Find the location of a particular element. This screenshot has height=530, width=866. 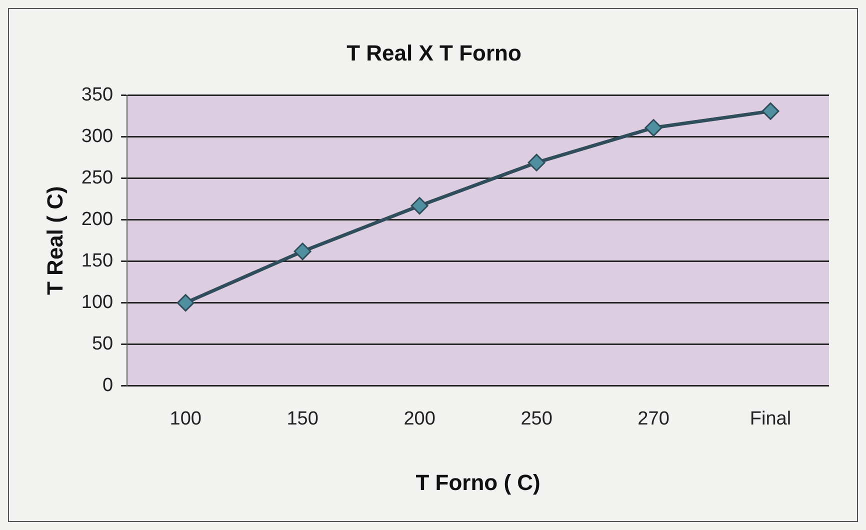

x-tick-label: 200 is located at coordinates (420, 419).